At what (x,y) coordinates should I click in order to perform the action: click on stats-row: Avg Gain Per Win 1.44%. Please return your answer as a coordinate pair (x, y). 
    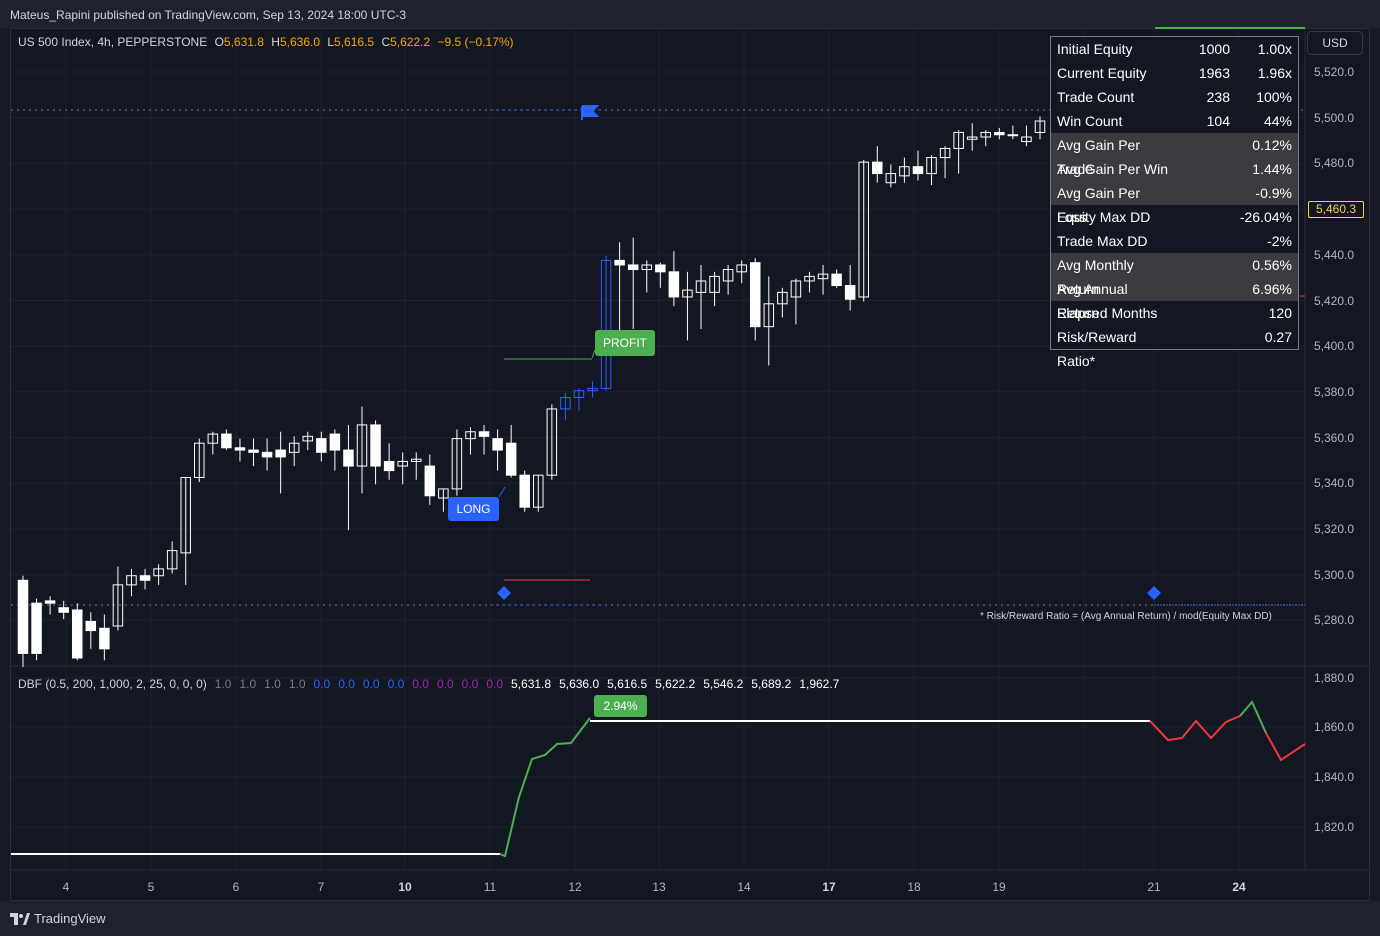
    Looking at the image, I should click on (1174, 169).